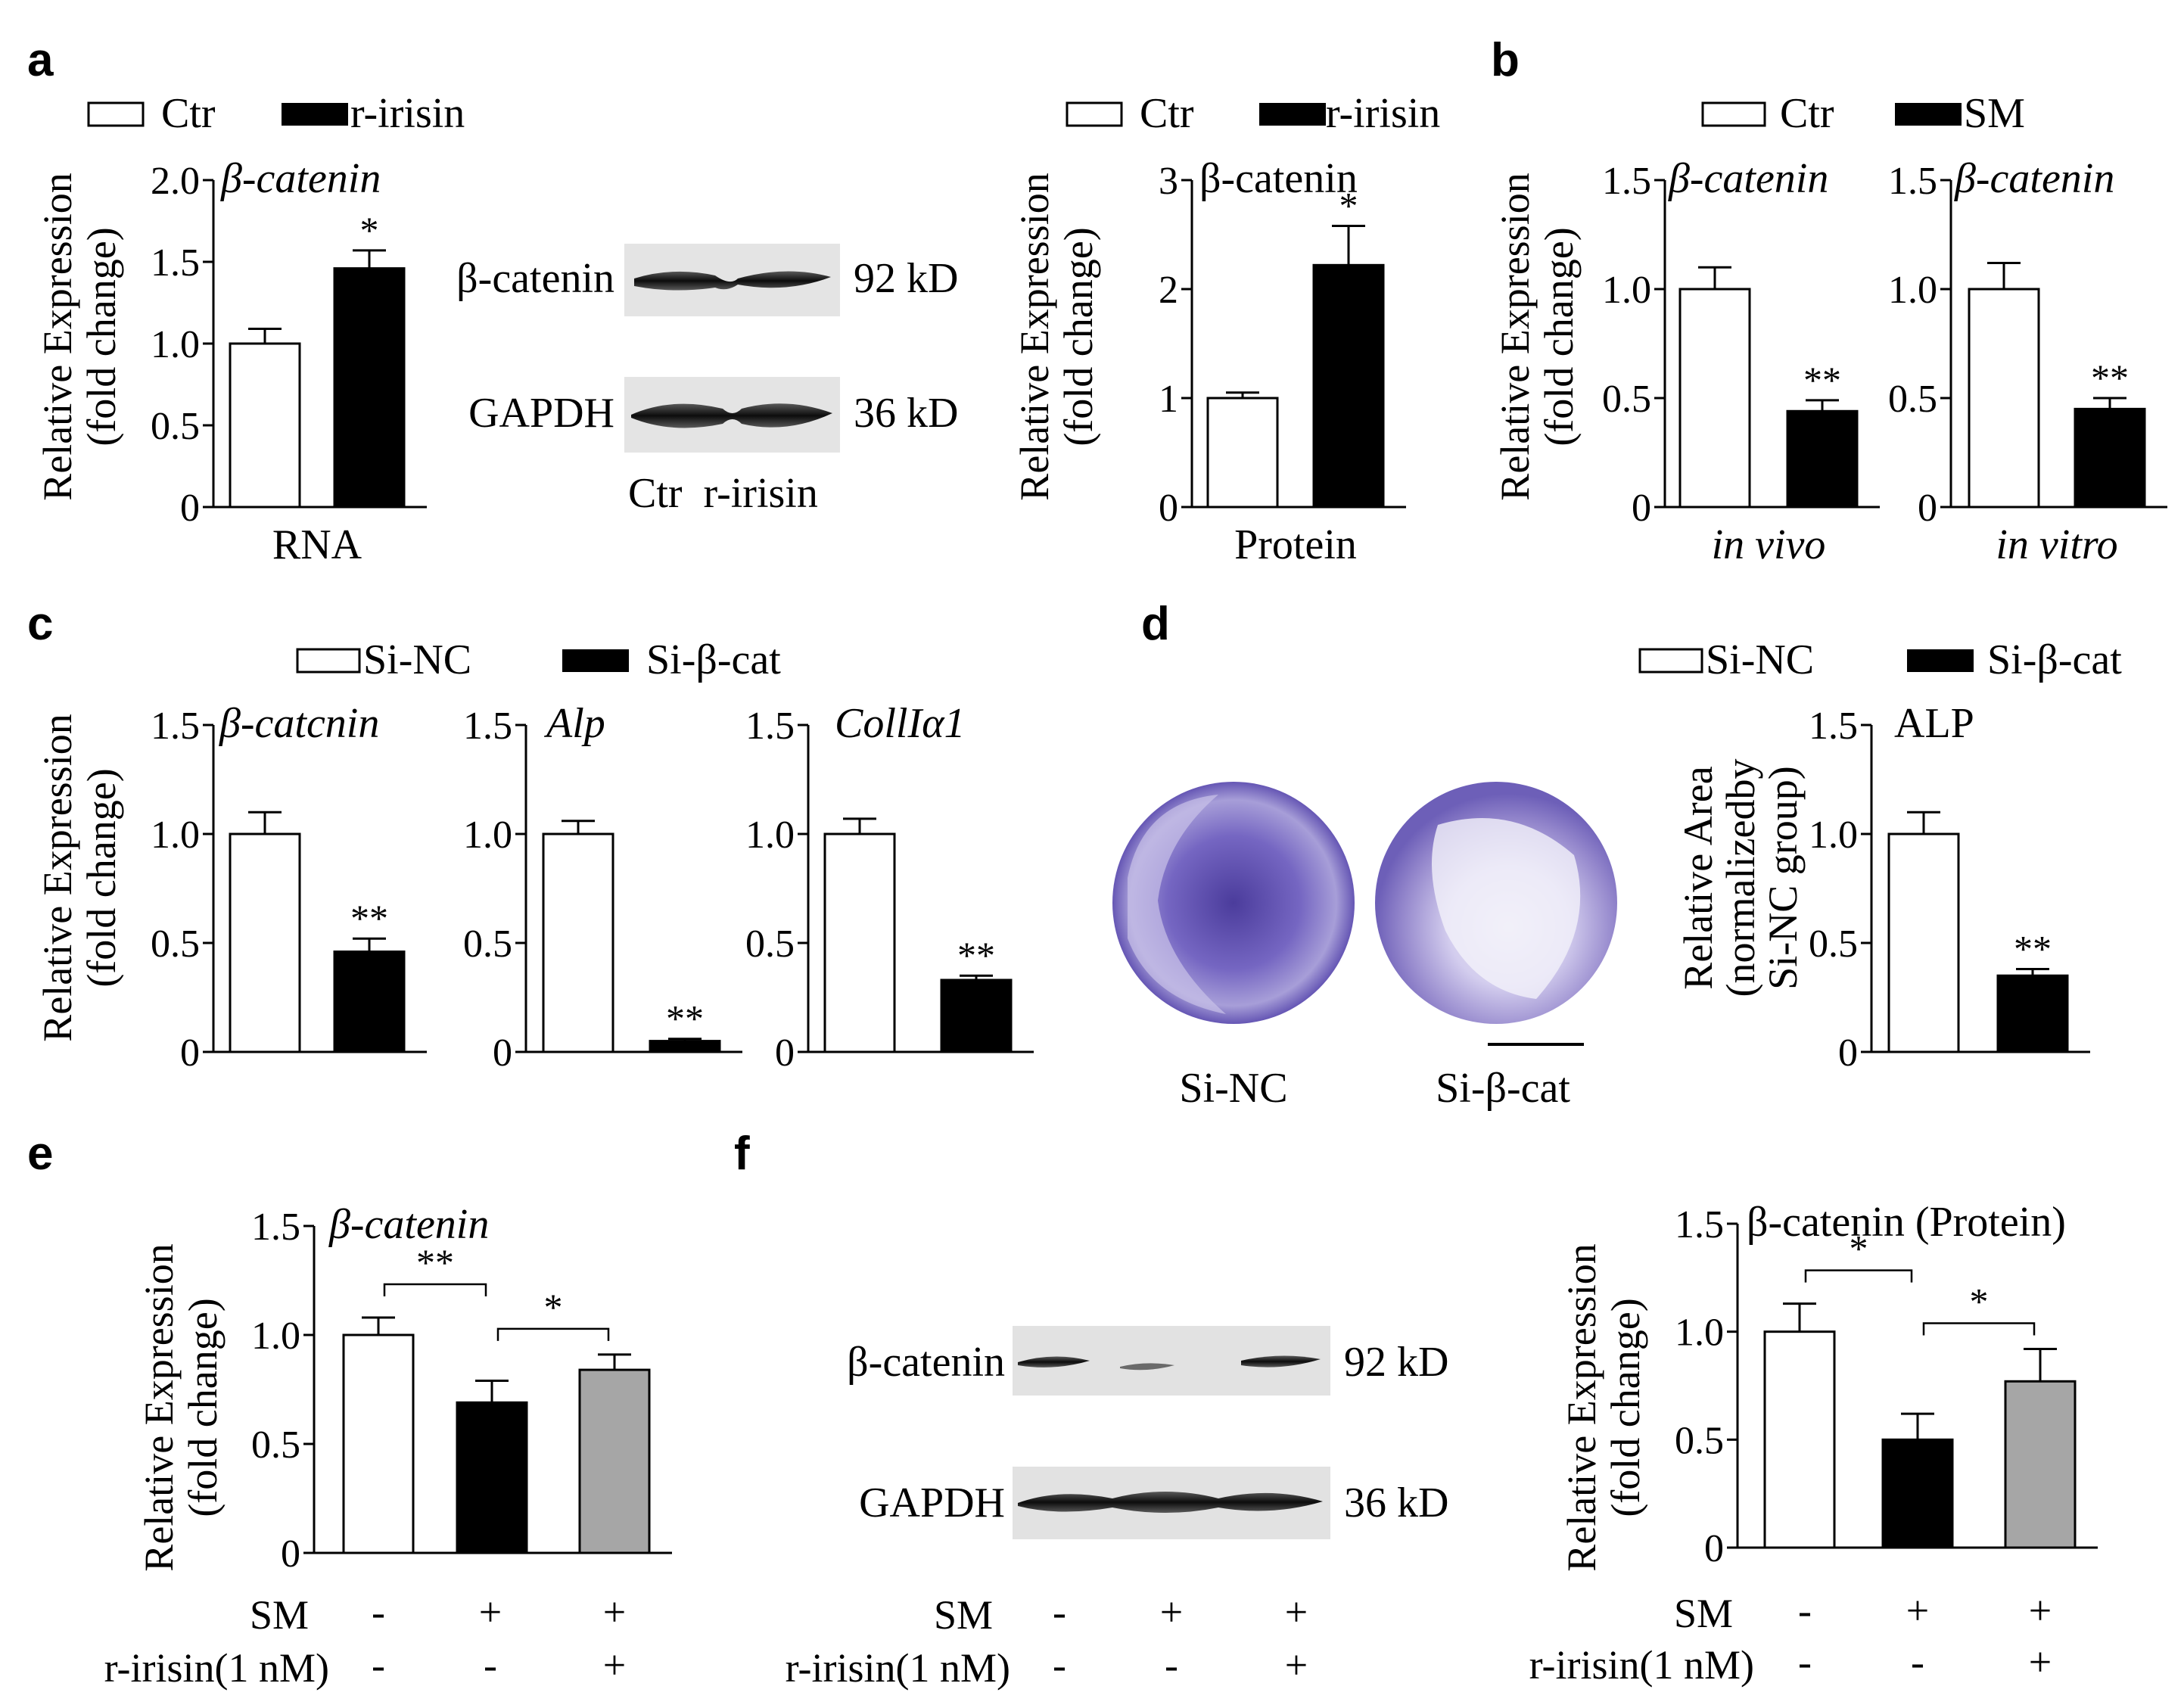  What do you see at coordinates (574, 723) in the screenshot?
I see `chart-title: Alp` at bounding box center [574, 723].